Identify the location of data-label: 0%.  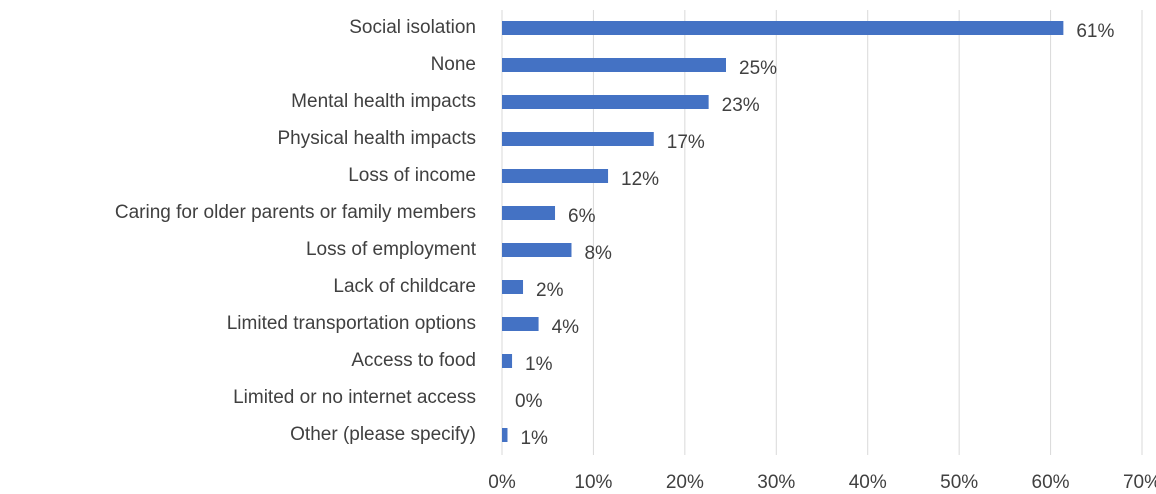
(529, 401).